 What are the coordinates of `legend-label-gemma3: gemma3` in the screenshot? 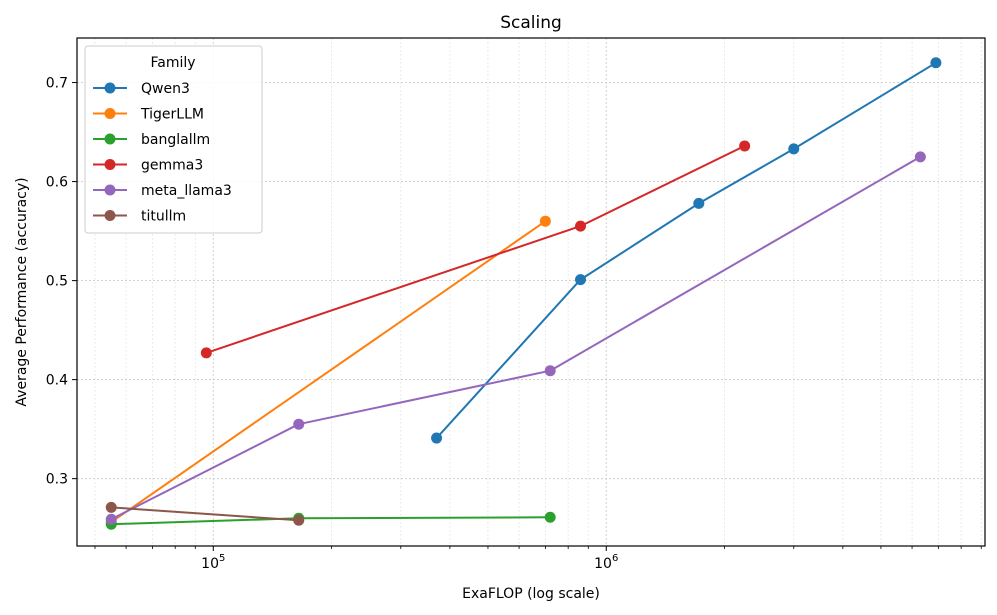 It's located at (172, 166).